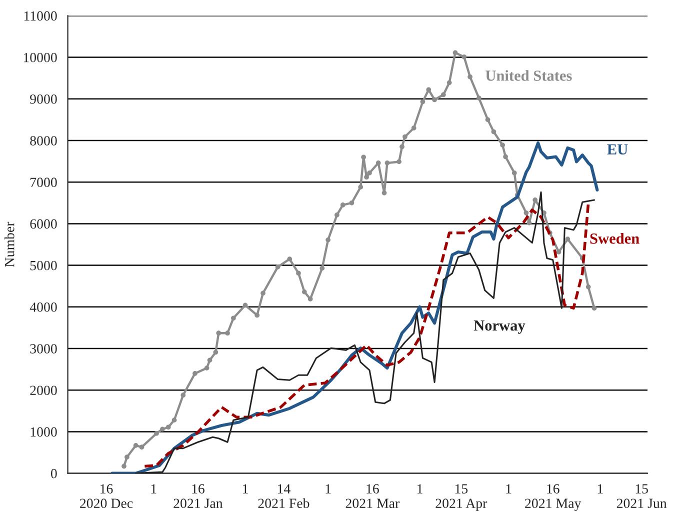 The image size is (678, 523). I want to click on x-tick-label: 15 2021 Apr, so click(462, 497).